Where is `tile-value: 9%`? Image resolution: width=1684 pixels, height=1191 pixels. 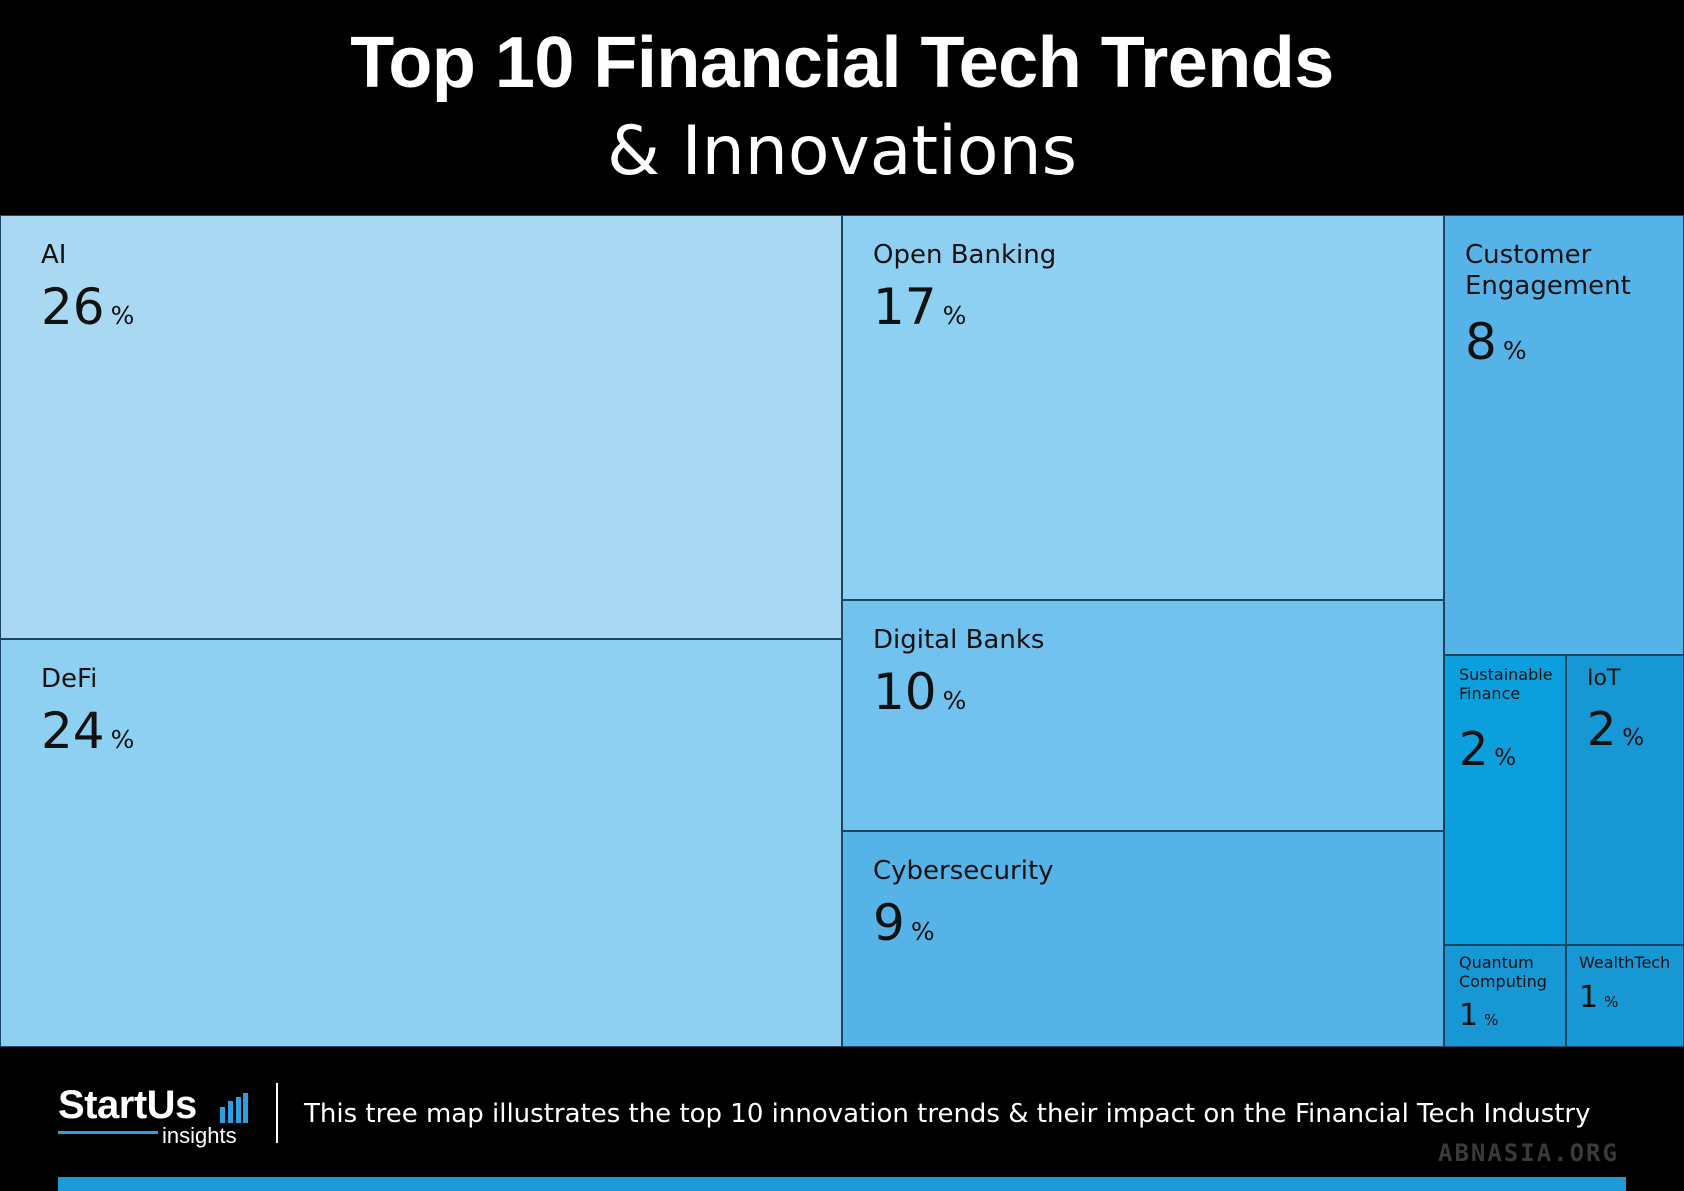
tile-value: 9% is located at coordinates (904, 923).